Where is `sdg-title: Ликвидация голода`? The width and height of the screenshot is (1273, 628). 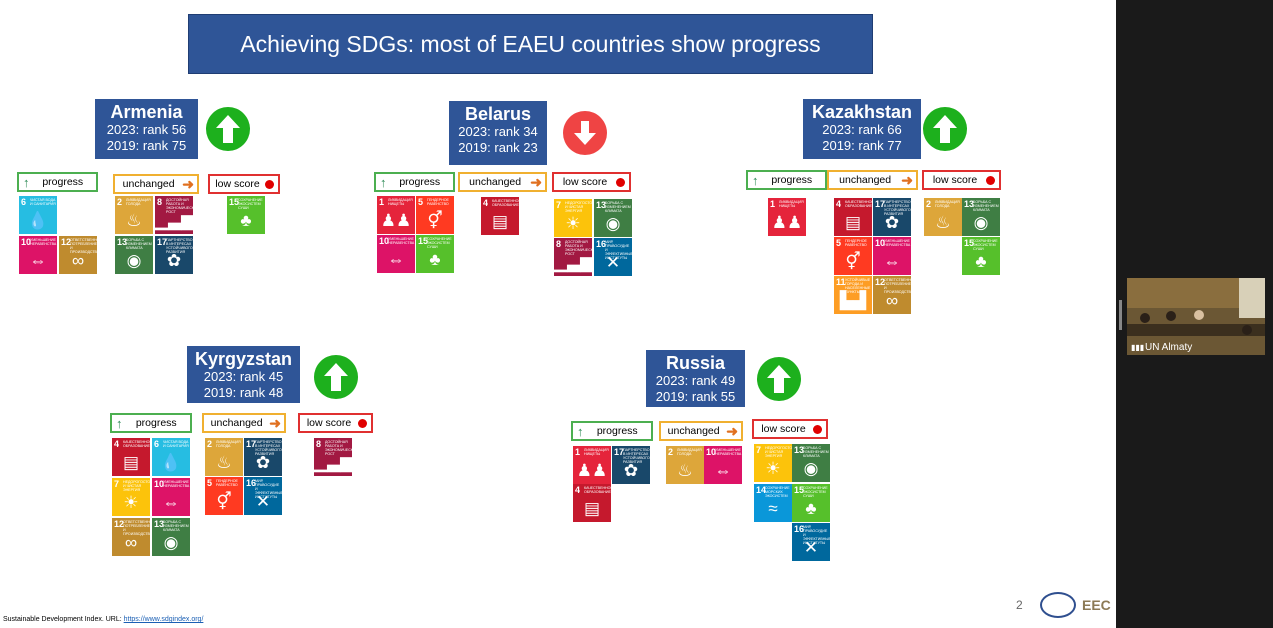 sdg-title: Ликвидация голода is located at coordinates (689, 452).